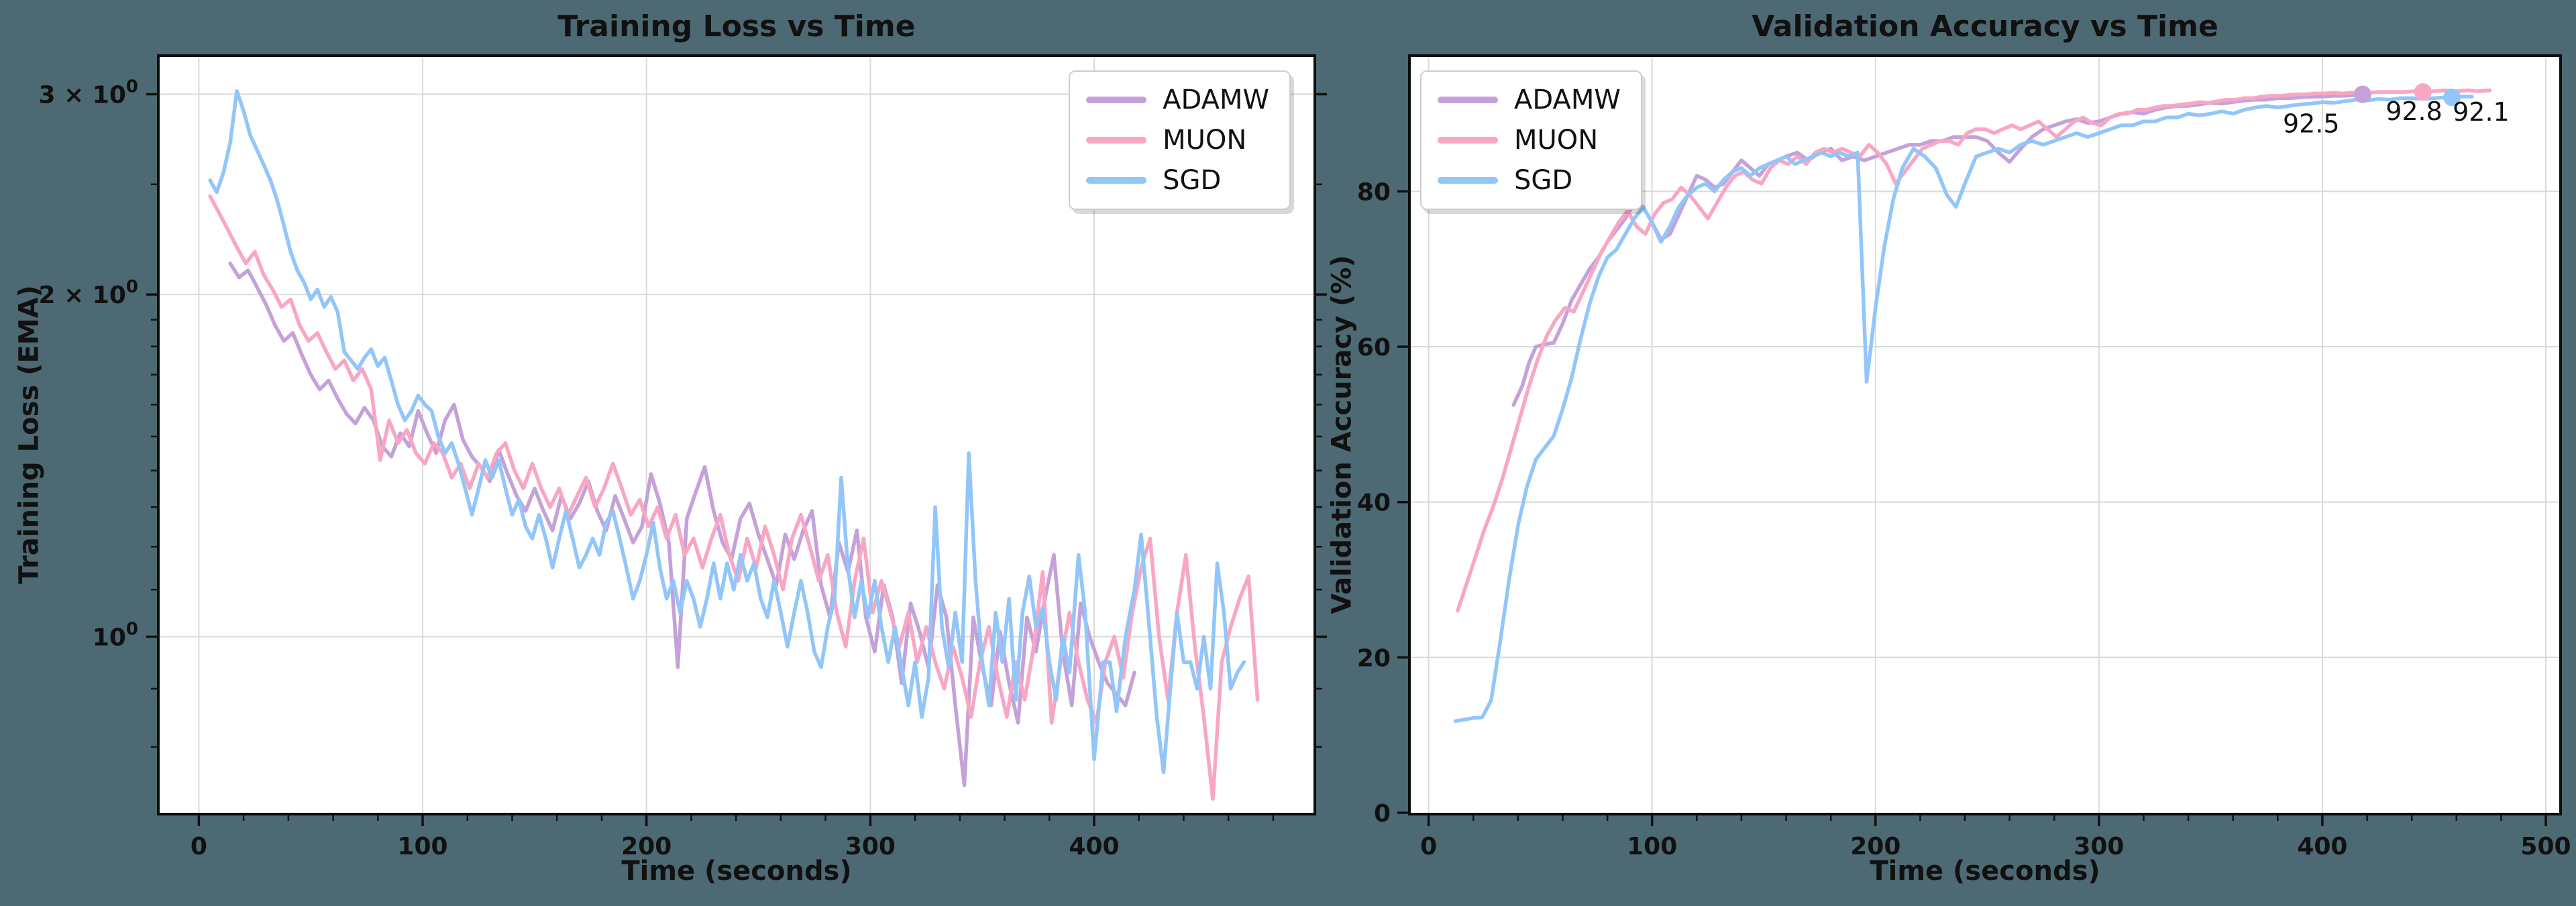 Image resolution: width=2576 pixels, height=906 pixels. What do you see at coordinates (2414, 111) in the screenshot?
I see `final-accuracy-annotation: 92.8` at bounding box center [2414, 111].